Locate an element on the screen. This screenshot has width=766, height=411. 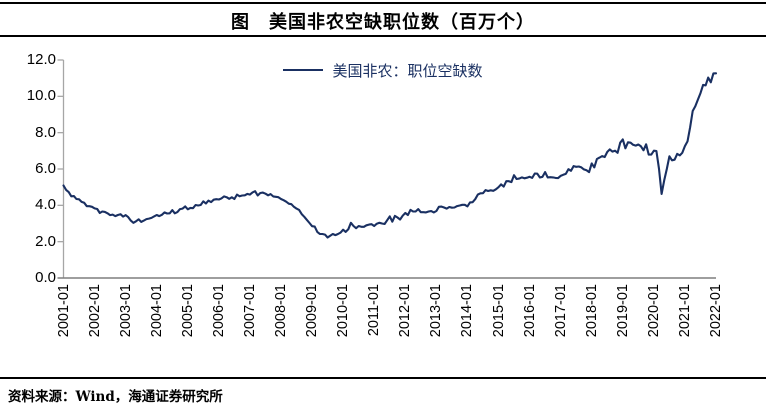
source-note: 资料来源：Wind，海通证券研究所 is located at coordinates (115, 397).